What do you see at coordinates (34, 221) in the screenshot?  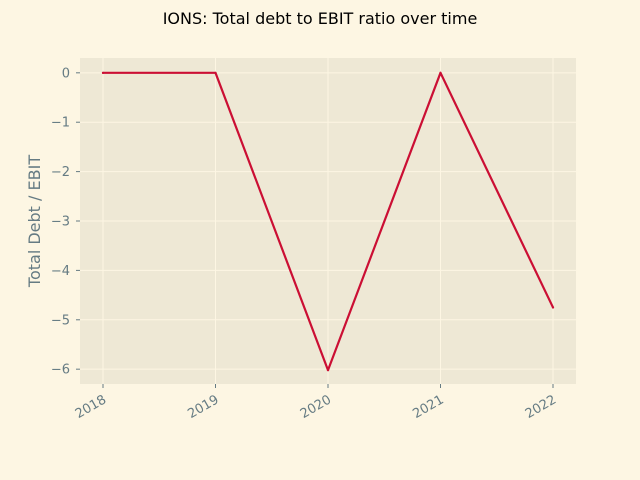 I see `y-axis-label: Total Debt / EBIT` at bounding box center [34, 221].